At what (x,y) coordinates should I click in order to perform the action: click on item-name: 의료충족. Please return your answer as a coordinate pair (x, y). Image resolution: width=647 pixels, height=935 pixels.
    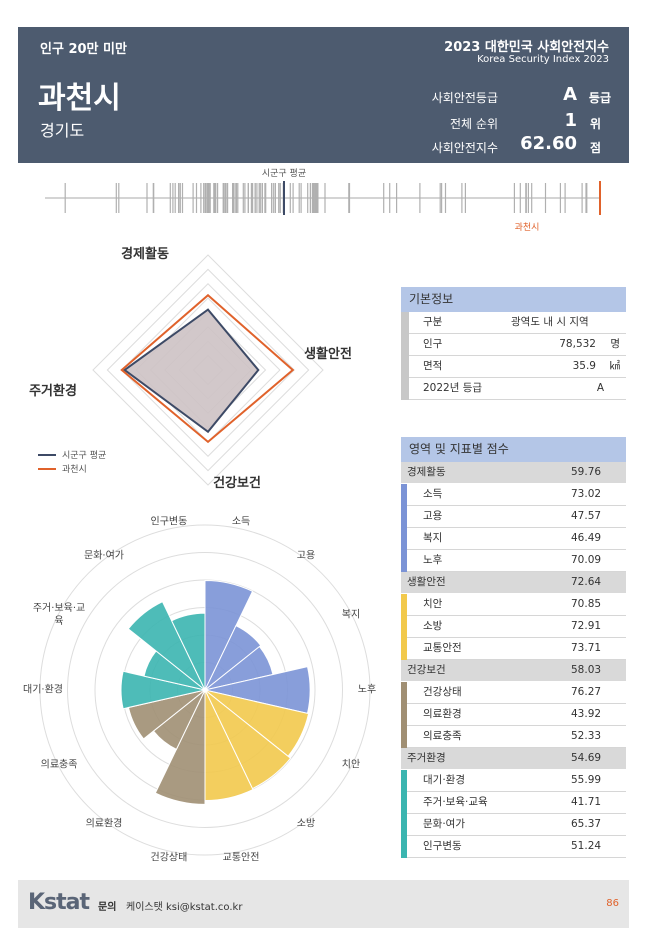
    Looking at the image, I should click on (442, 736).